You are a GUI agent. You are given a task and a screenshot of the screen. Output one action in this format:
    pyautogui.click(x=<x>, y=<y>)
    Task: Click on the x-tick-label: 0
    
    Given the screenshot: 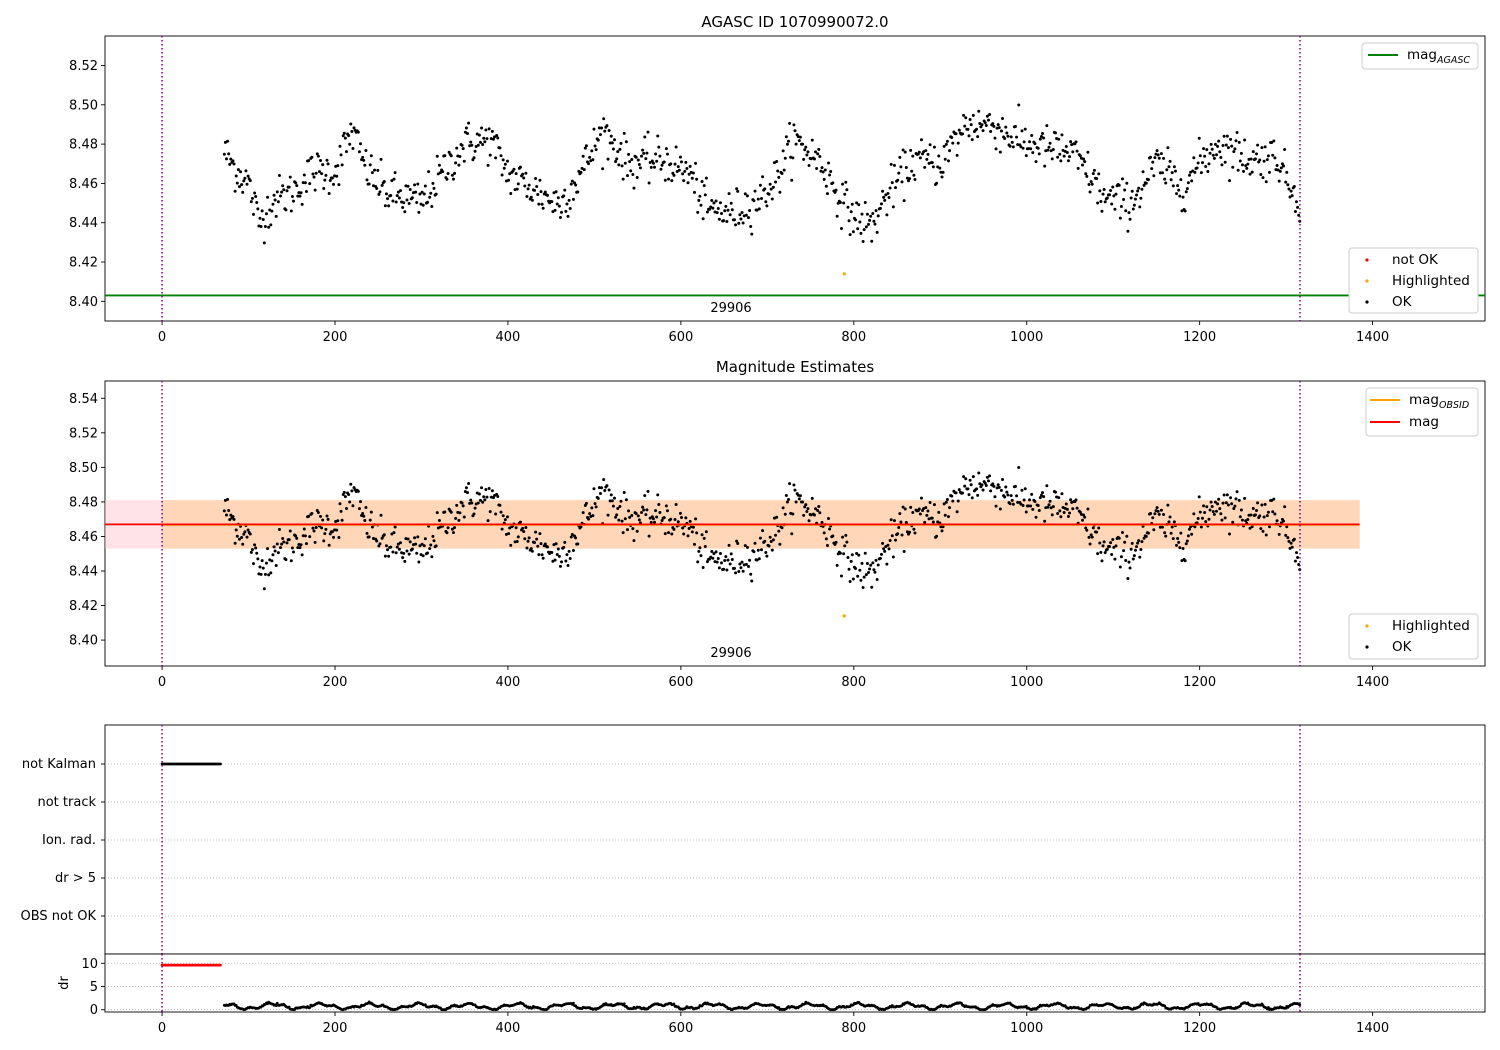 What is the action you would take?
    pyautogui.click(x=162, y=337)
    